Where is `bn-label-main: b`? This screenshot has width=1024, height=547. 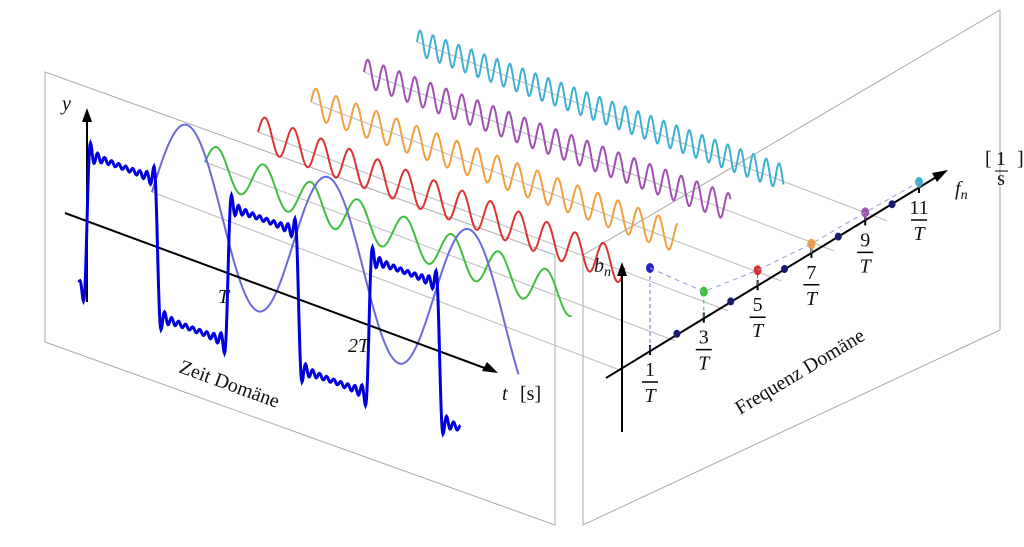 bn-label-main: b is located at coordinates (599, 266).